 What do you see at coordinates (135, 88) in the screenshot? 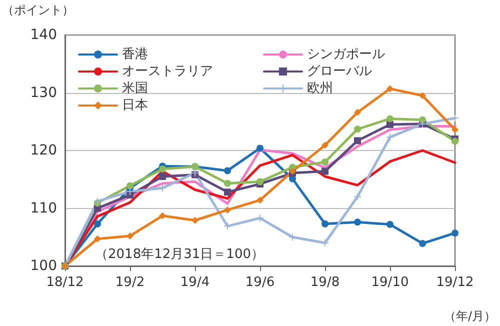
I see `legend-label: 米国` at bounding box center [135, 88].